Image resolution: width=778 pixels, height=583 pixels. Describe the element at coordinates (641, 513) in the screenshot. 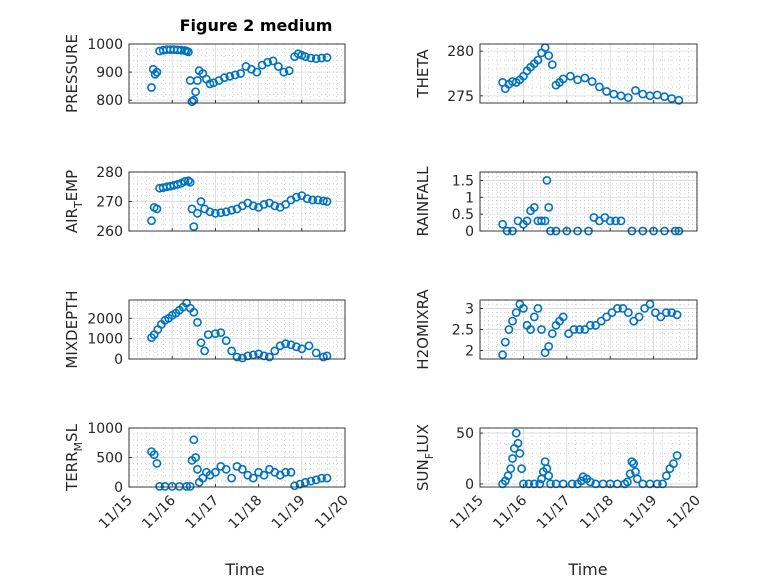

I see `x-tick-label: 11/19` at that location.